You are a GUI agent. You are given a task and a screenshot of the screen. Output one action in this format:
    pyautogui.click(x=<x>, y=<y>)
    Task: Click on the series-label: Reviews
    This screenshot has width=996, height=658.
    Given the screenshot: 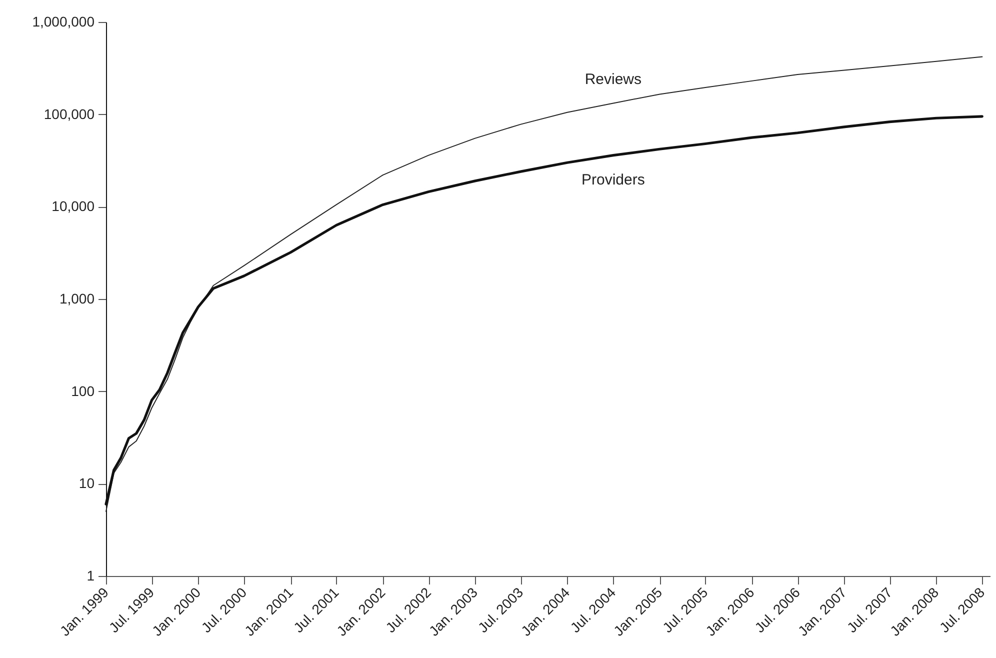 What is the action you would take?
    pyautogui.click(x=613, y=79)
    